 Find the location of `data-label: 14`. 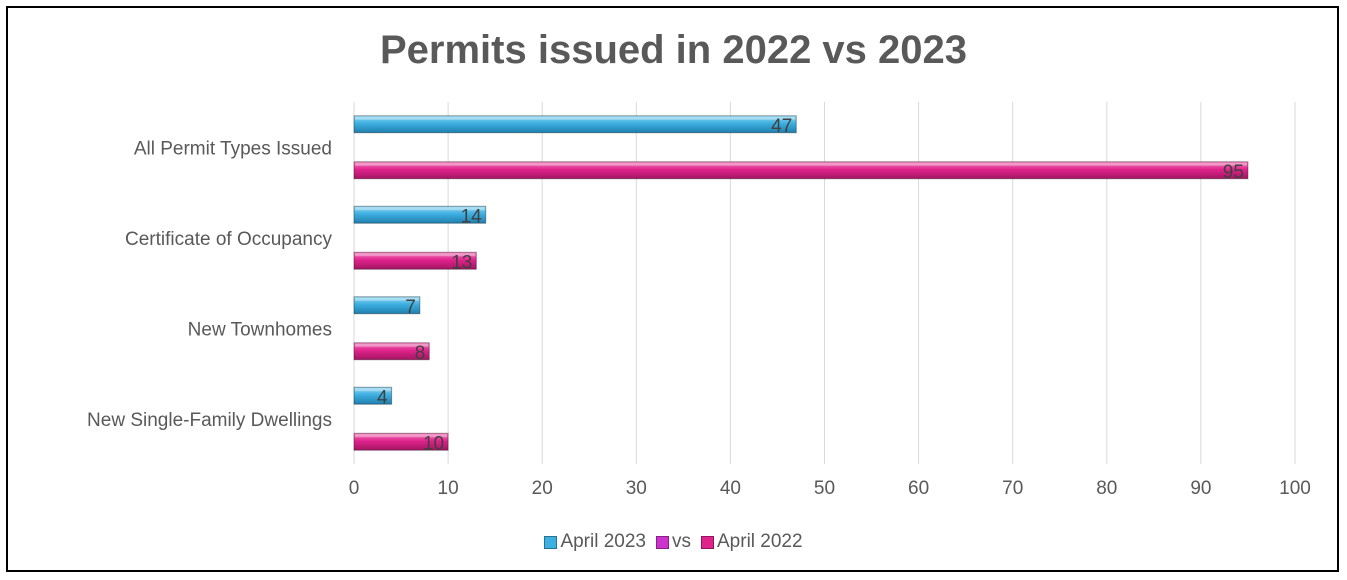

data-label: 14 is located at coordinates (472, 216).